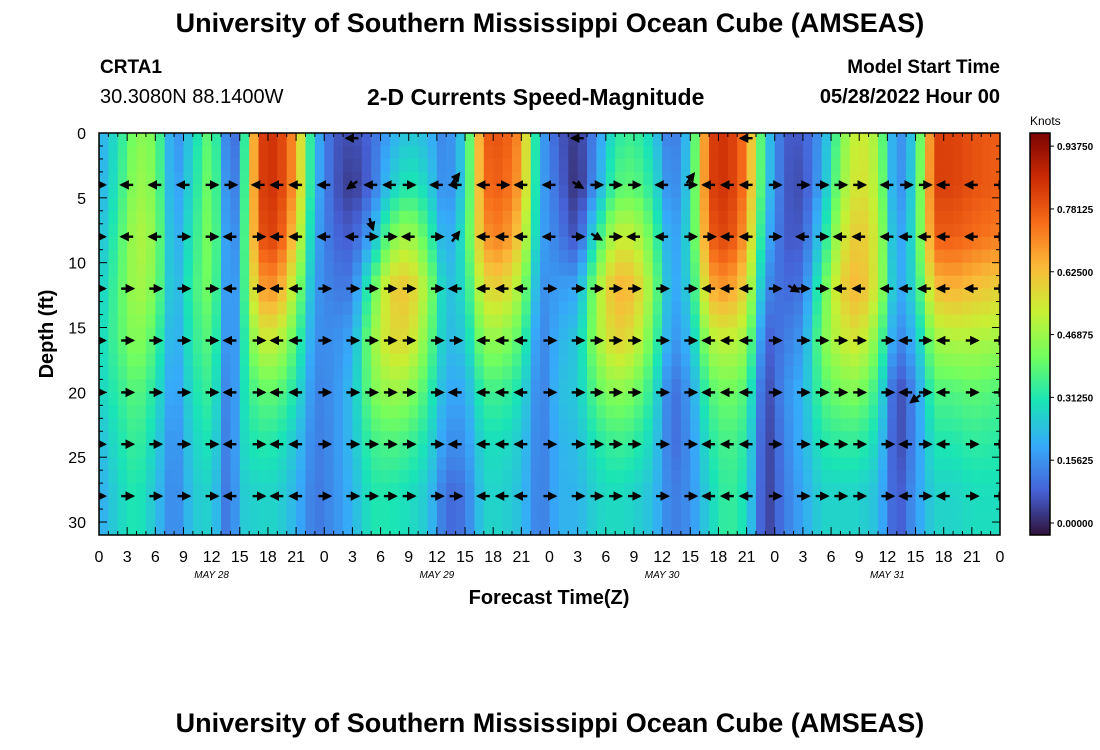 The height and width of the screenshot is (750, 1100). What do you see at coordinates (1075, 147) in the screenshot?
I see `colorbar-tick-label: 0.93750` at bounding box center [1075, 147].